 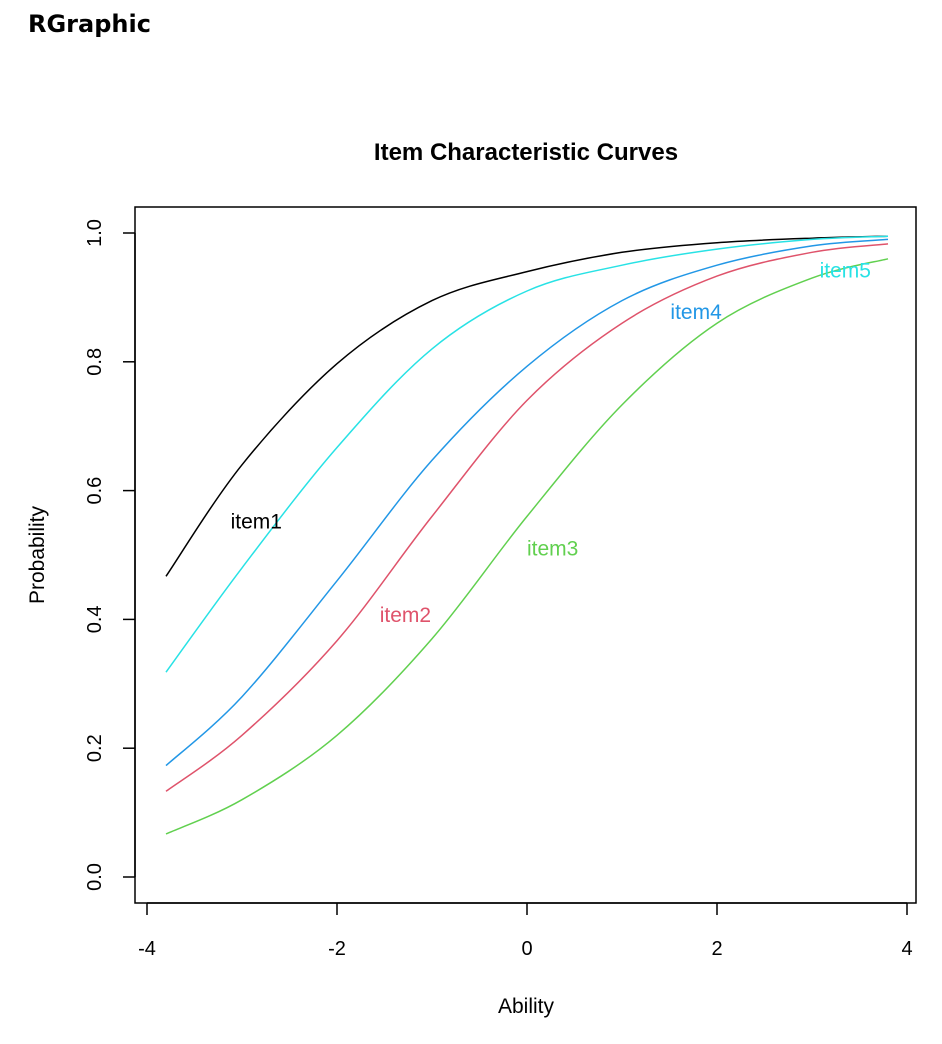 I want to click on chart-title: Item Characteristic Curves, so click(x=526, y=152).